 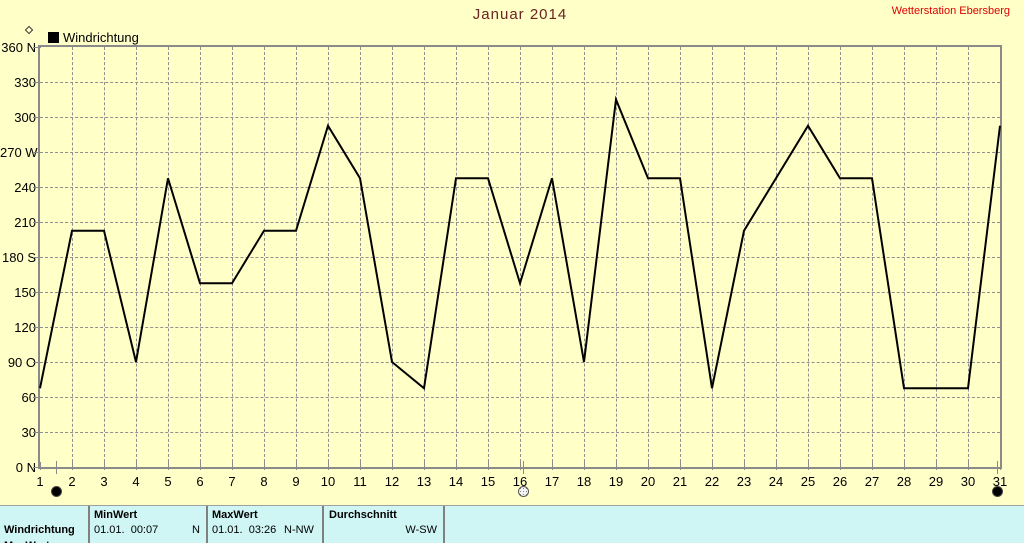 I want to click on y-axis-label: 0 N, so click(x=25, y=467).